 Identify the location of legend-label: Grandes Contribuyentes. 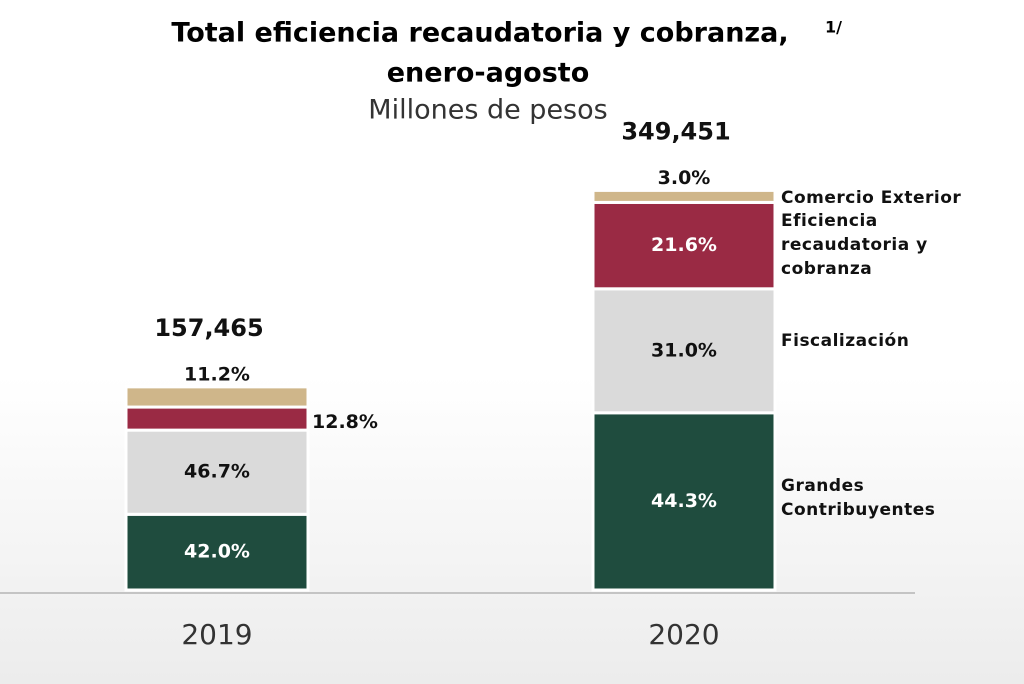
(858, 497).